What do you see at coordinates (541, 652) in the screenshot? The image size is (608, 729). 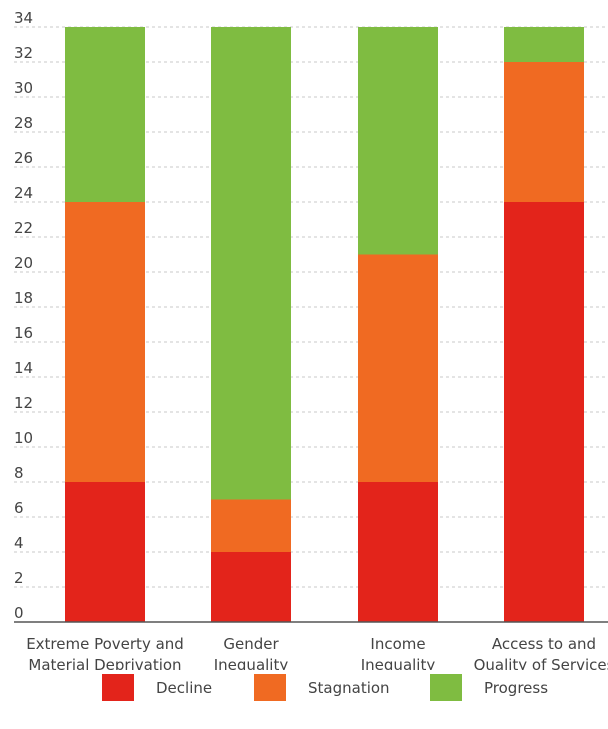 I see `x-tick-label: Access to and Quality of Services` at bounding box center [541, 652].